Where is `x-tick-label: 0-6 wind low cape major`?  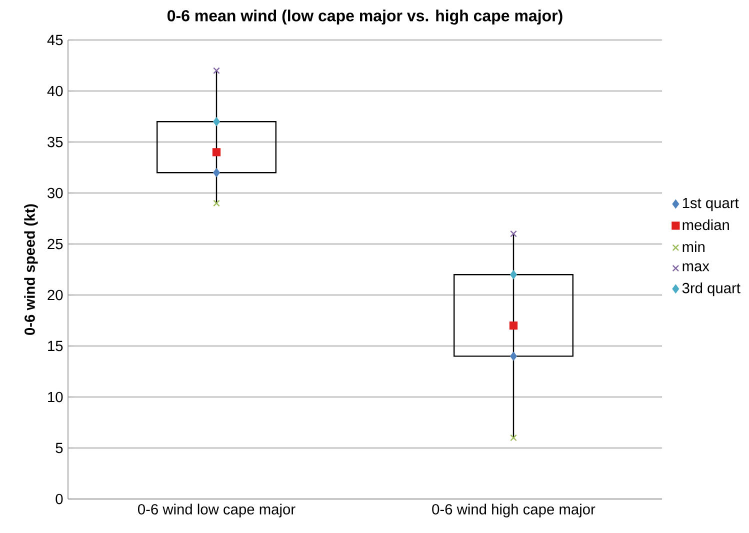
x-tick-label: 0-6 wind low cape major is located at coordinates (217, 511).